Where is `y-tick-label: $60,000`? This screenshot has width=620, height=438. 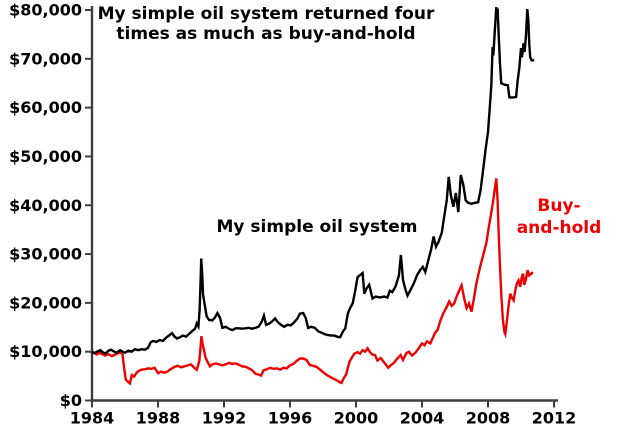
y-tick-label: $60,000 is located at coordinates (45, 107).